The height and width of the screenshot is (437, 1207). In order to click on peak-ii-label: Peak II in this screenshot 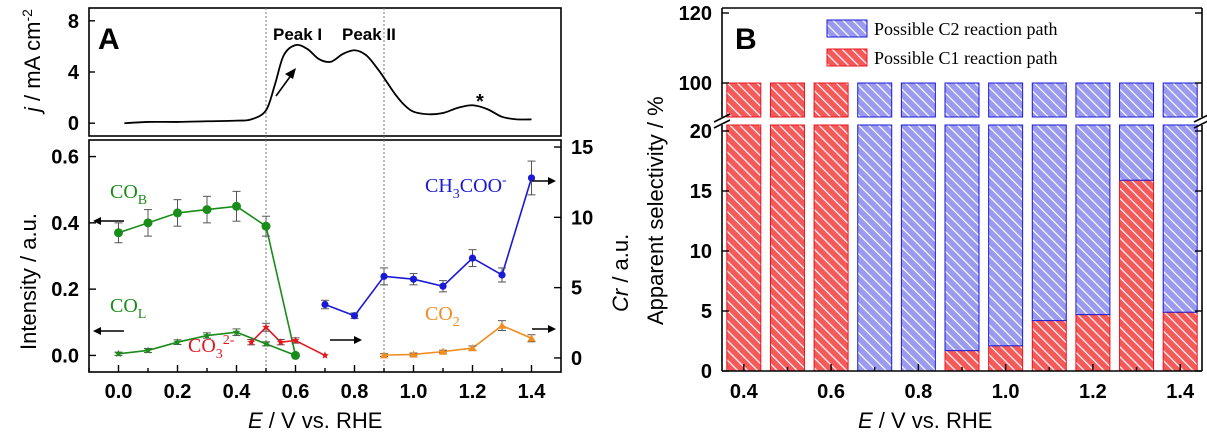, I will do `click(369, 34)`.